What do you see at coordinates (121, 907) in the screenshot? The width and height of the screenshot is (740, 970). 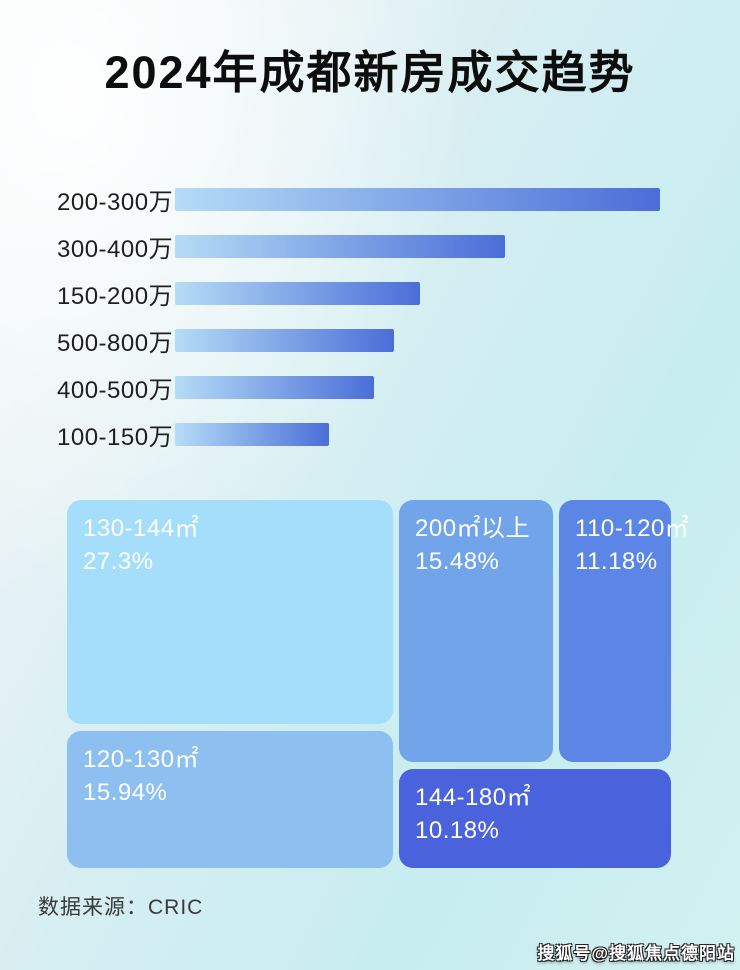 I see `data-source-label: 数据来源：CRIC` at bounding box center [121, 907].